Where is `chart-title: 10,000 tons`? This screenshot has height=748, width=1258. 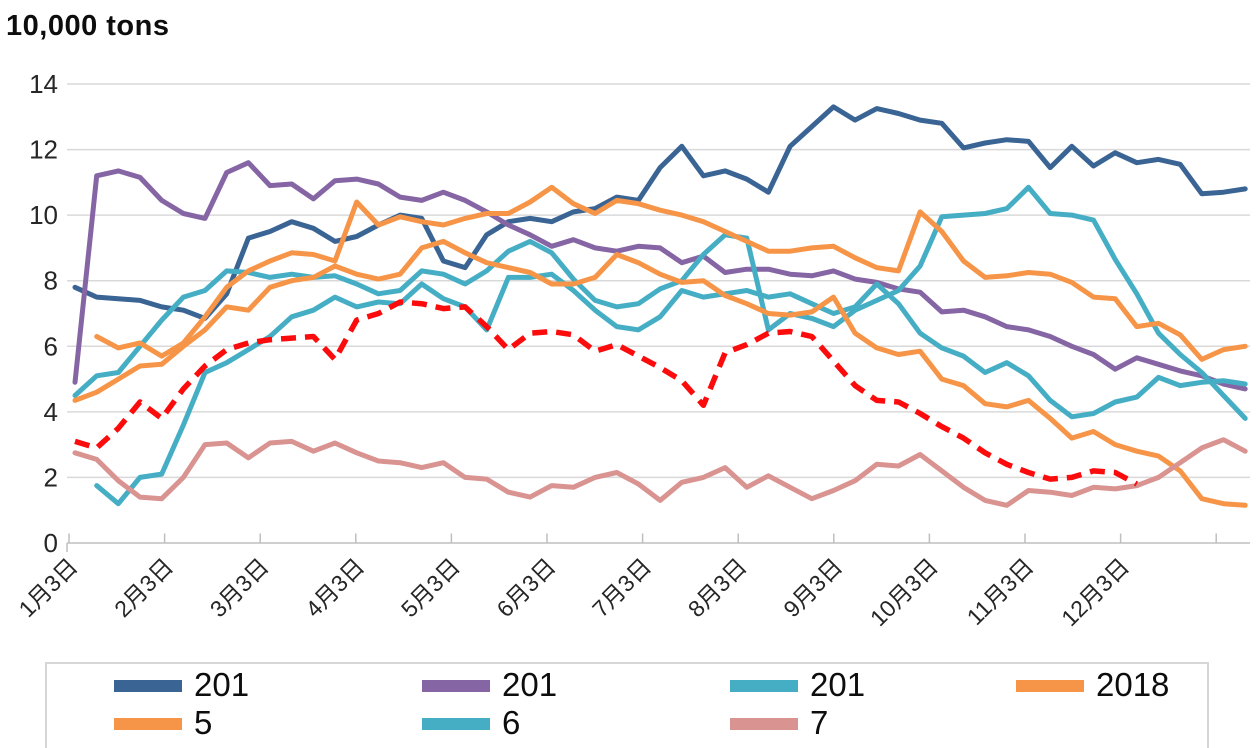
chart-title: 10,000 tons is located at coordinates (88, 26).